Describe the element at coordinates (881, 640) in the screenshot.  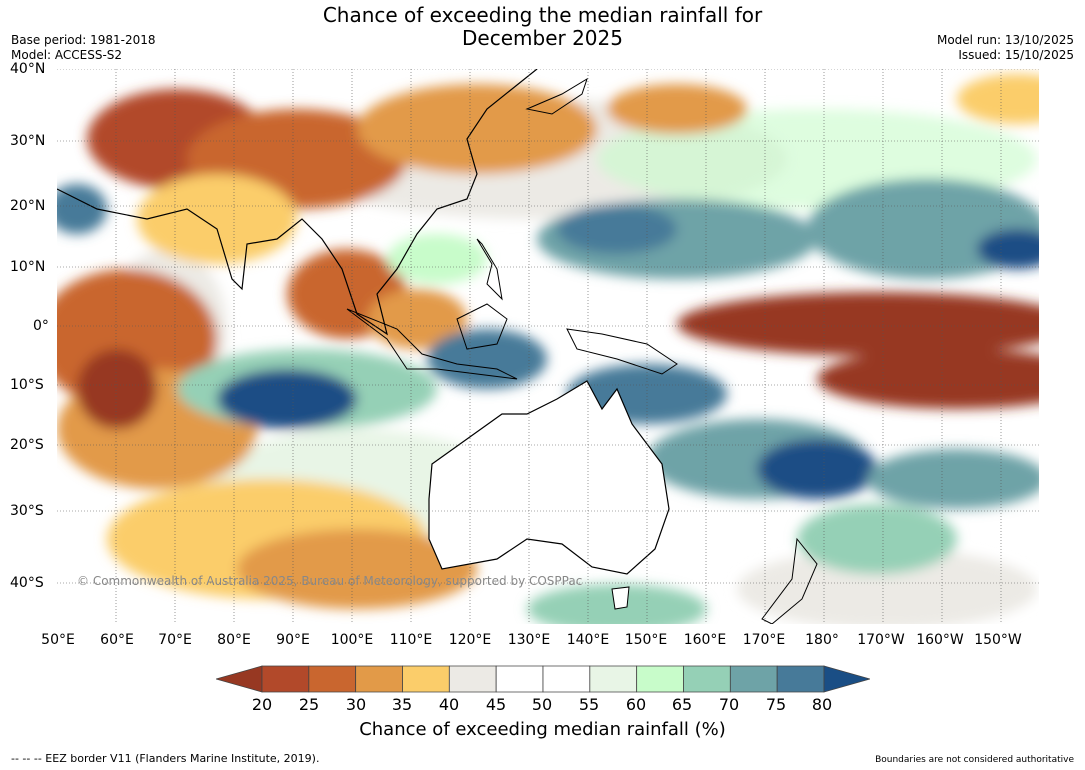
I see `lon-label: 170°W` at that location.